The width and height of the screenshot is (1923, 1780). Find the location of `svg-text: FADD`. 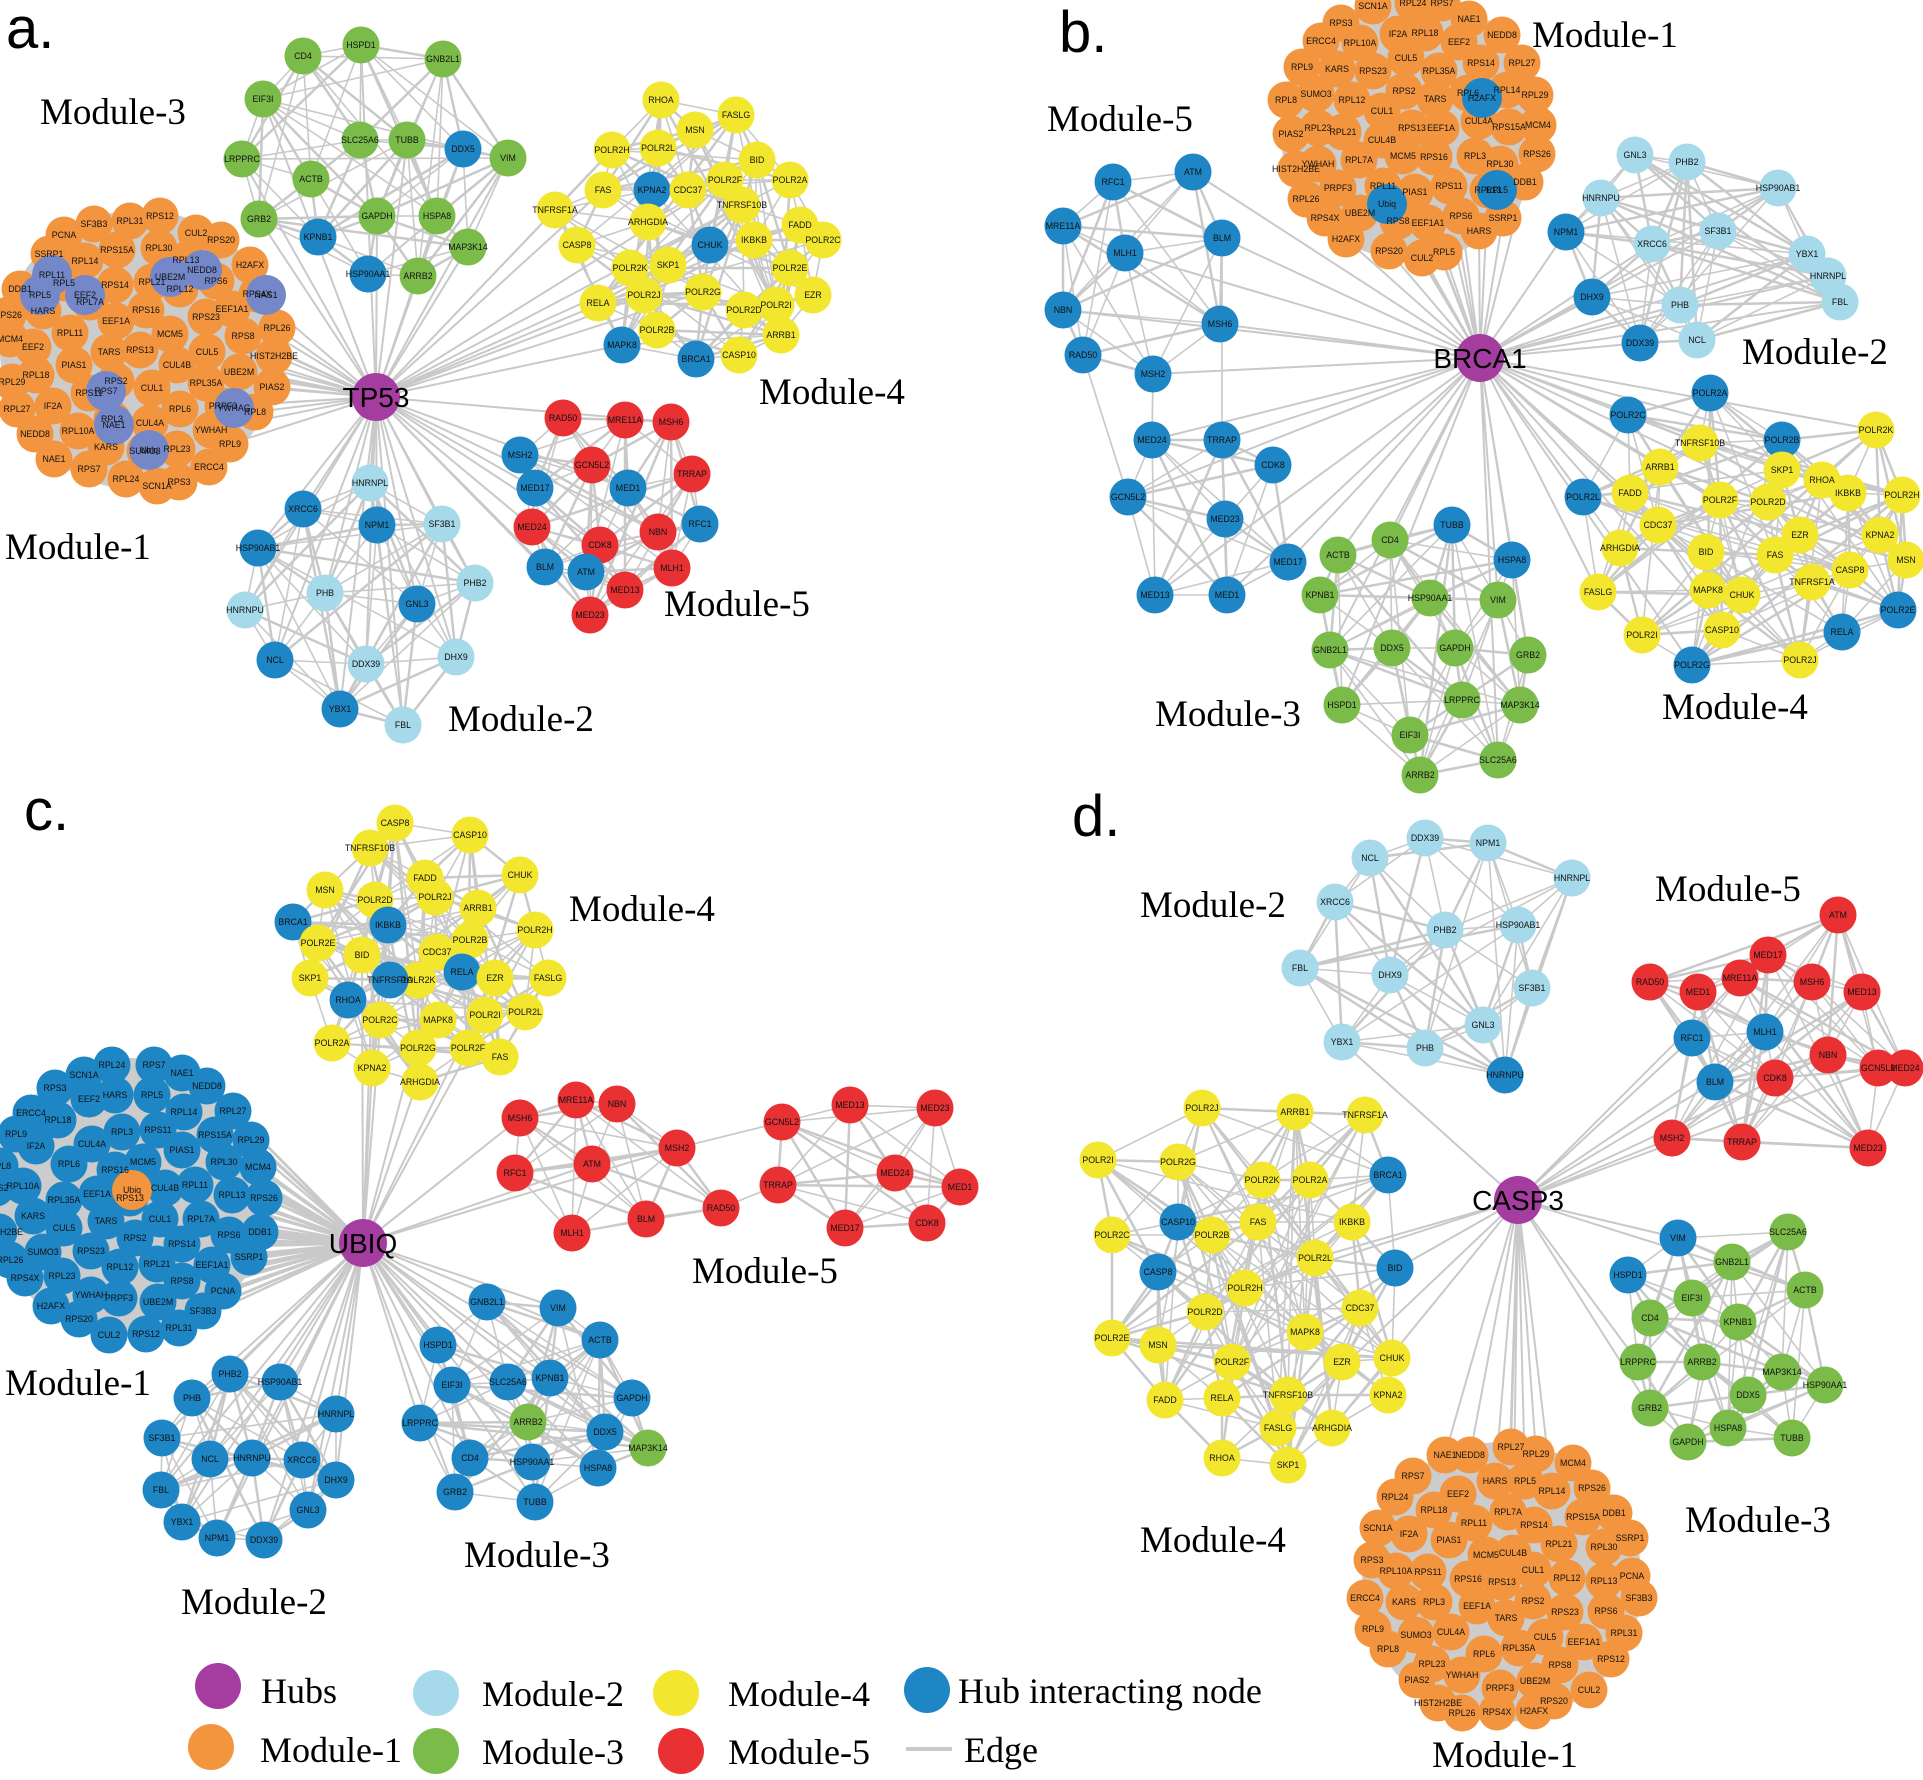

svg-text: FADD is located at coordinates (1164, 1400).